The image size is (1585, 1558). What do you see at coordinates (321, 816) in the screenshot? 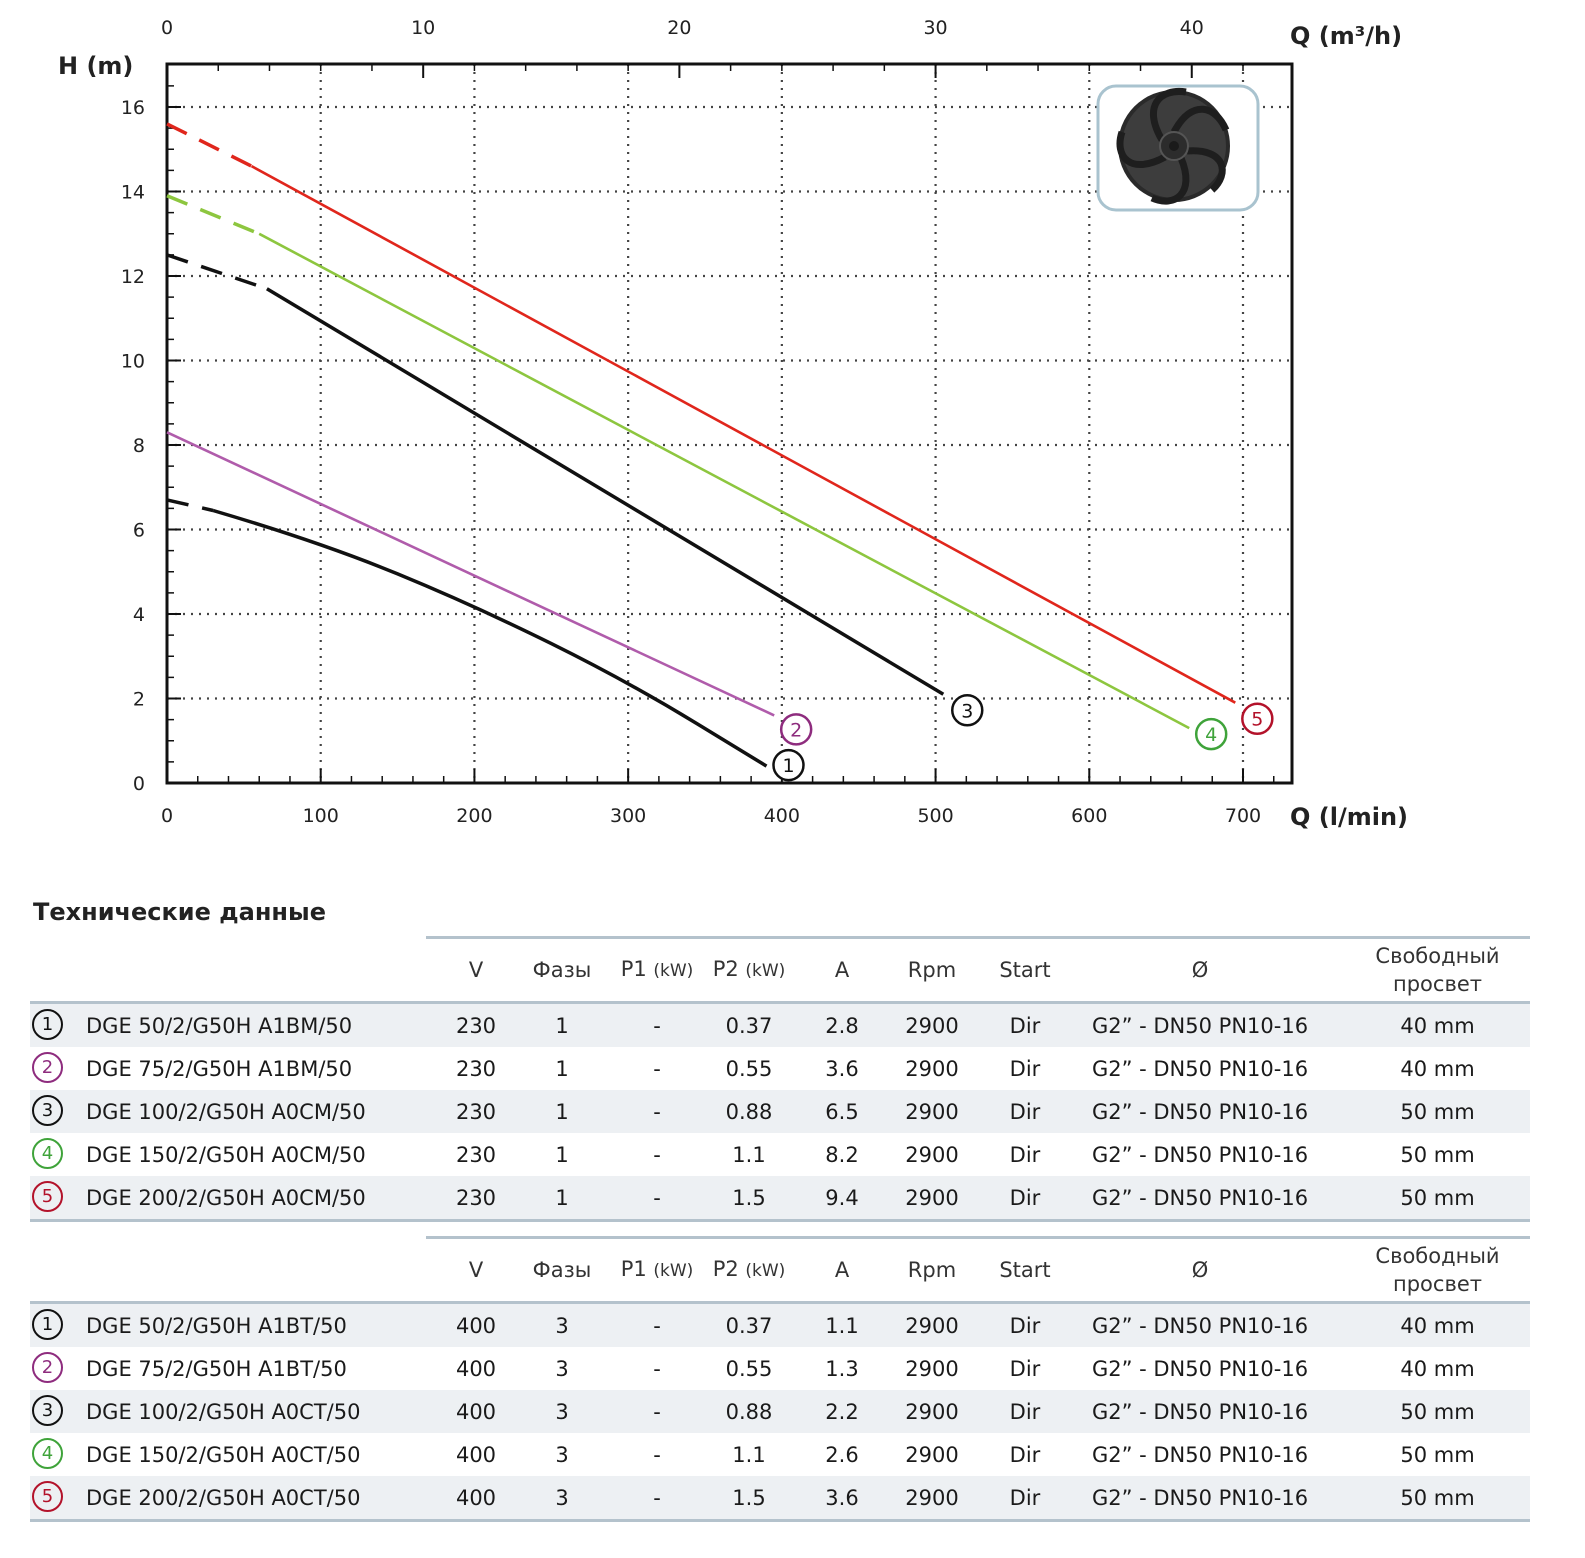
I see `x-tick-label: 100` at bounding box center [321, 816].